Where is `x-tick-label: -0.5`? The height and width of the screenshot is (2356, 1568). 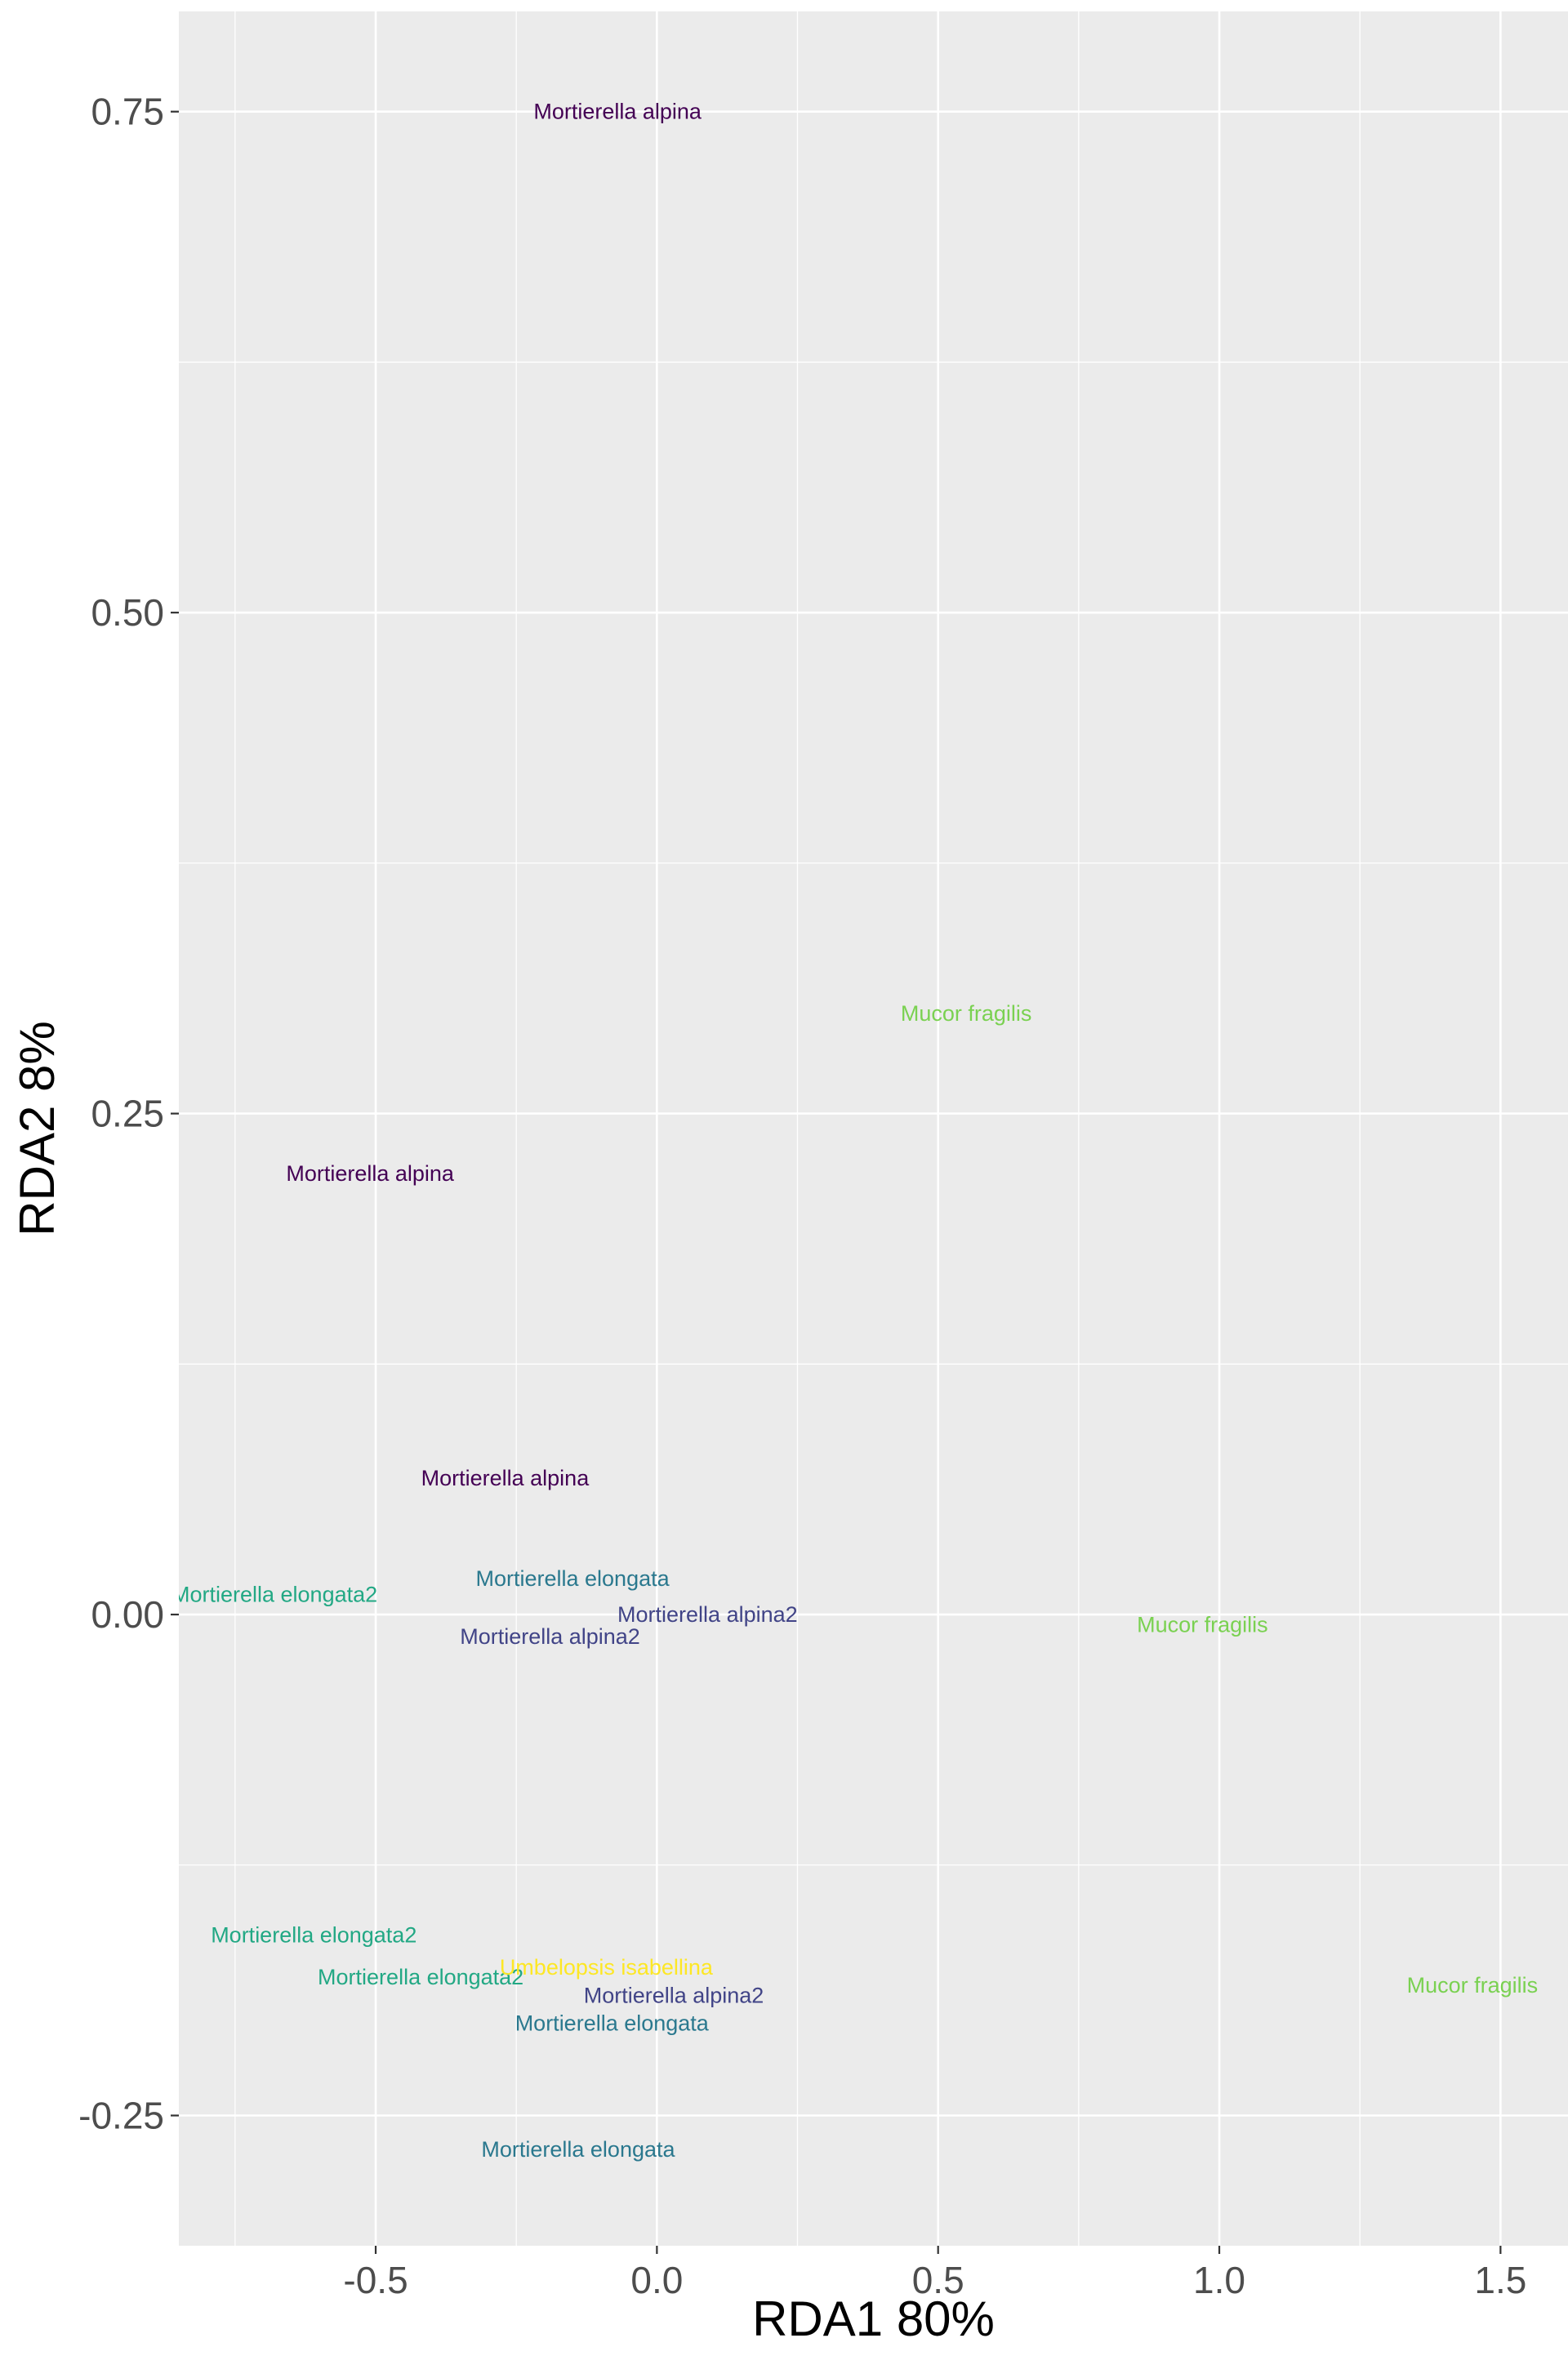
x-tick-label: -0.5 is located at coordinates (375, 2280).